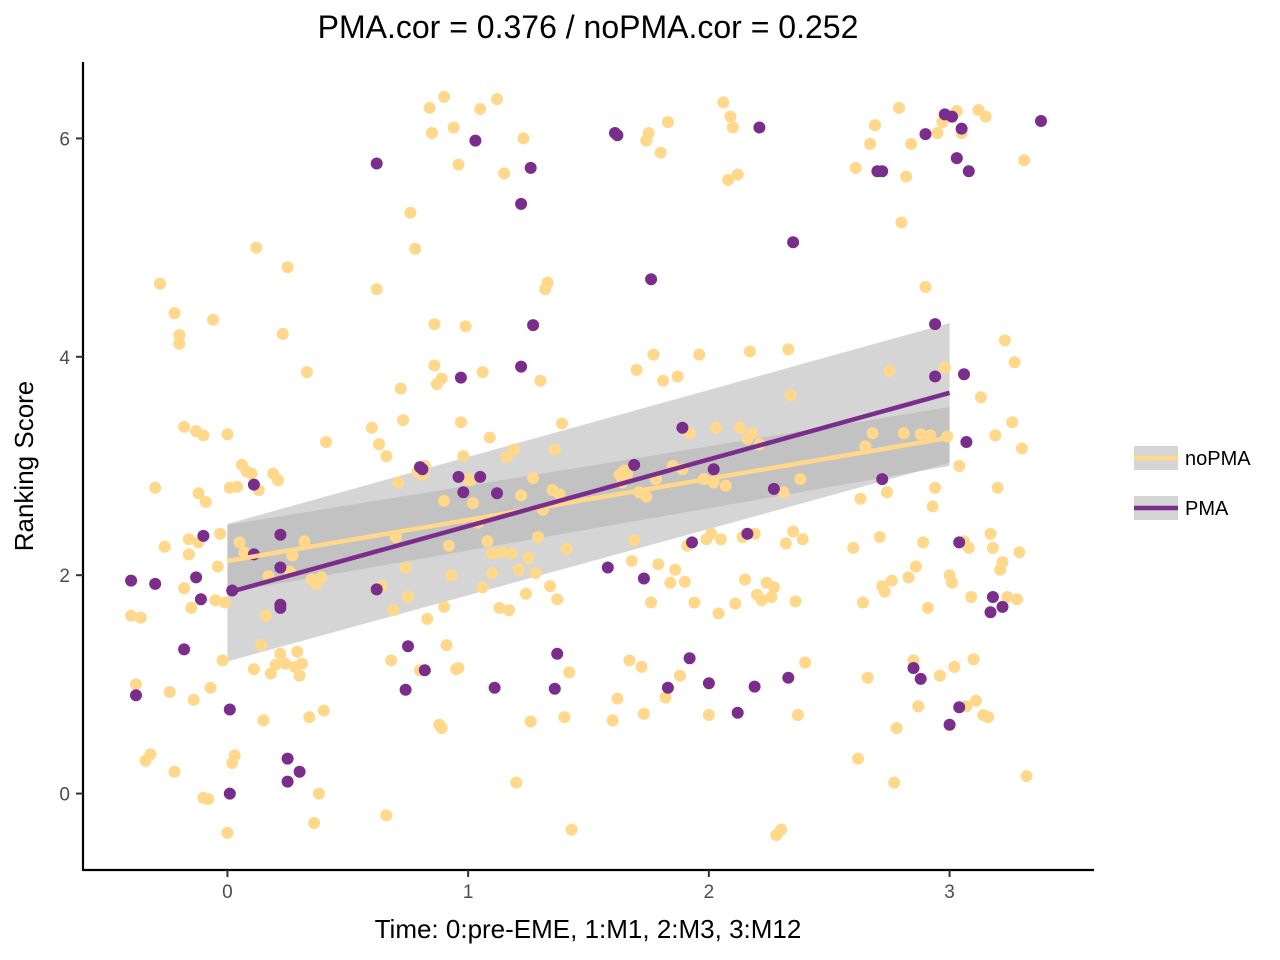 This screenshot has height=960, width=1280. I want to click on fit-line-nopma, so click(588, 499).